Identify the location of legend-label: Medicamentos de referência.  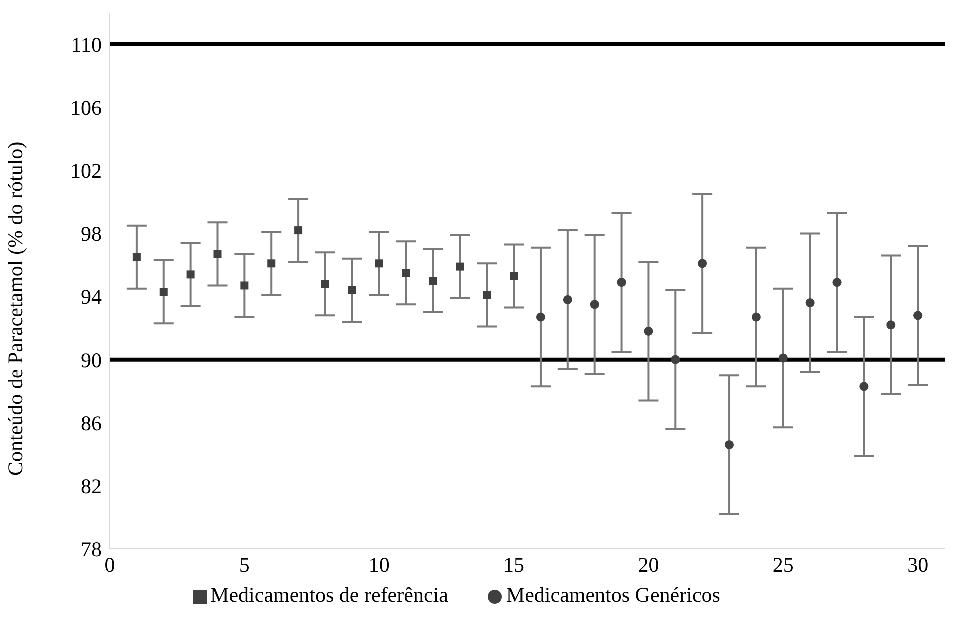
(329, 595).